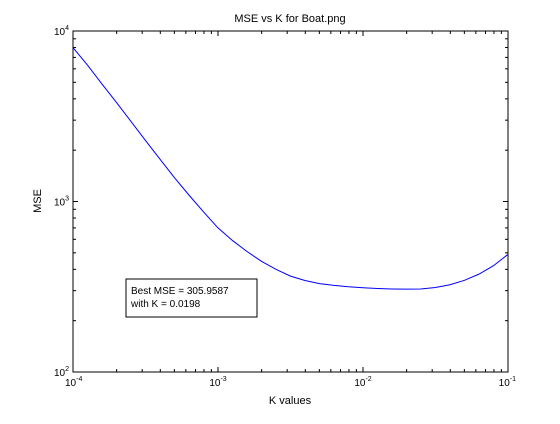  What do you see at coordinates (61, 31) in the screenshot?
I see `y-tick-label: 10⁴` at bounding box center [61, 31].